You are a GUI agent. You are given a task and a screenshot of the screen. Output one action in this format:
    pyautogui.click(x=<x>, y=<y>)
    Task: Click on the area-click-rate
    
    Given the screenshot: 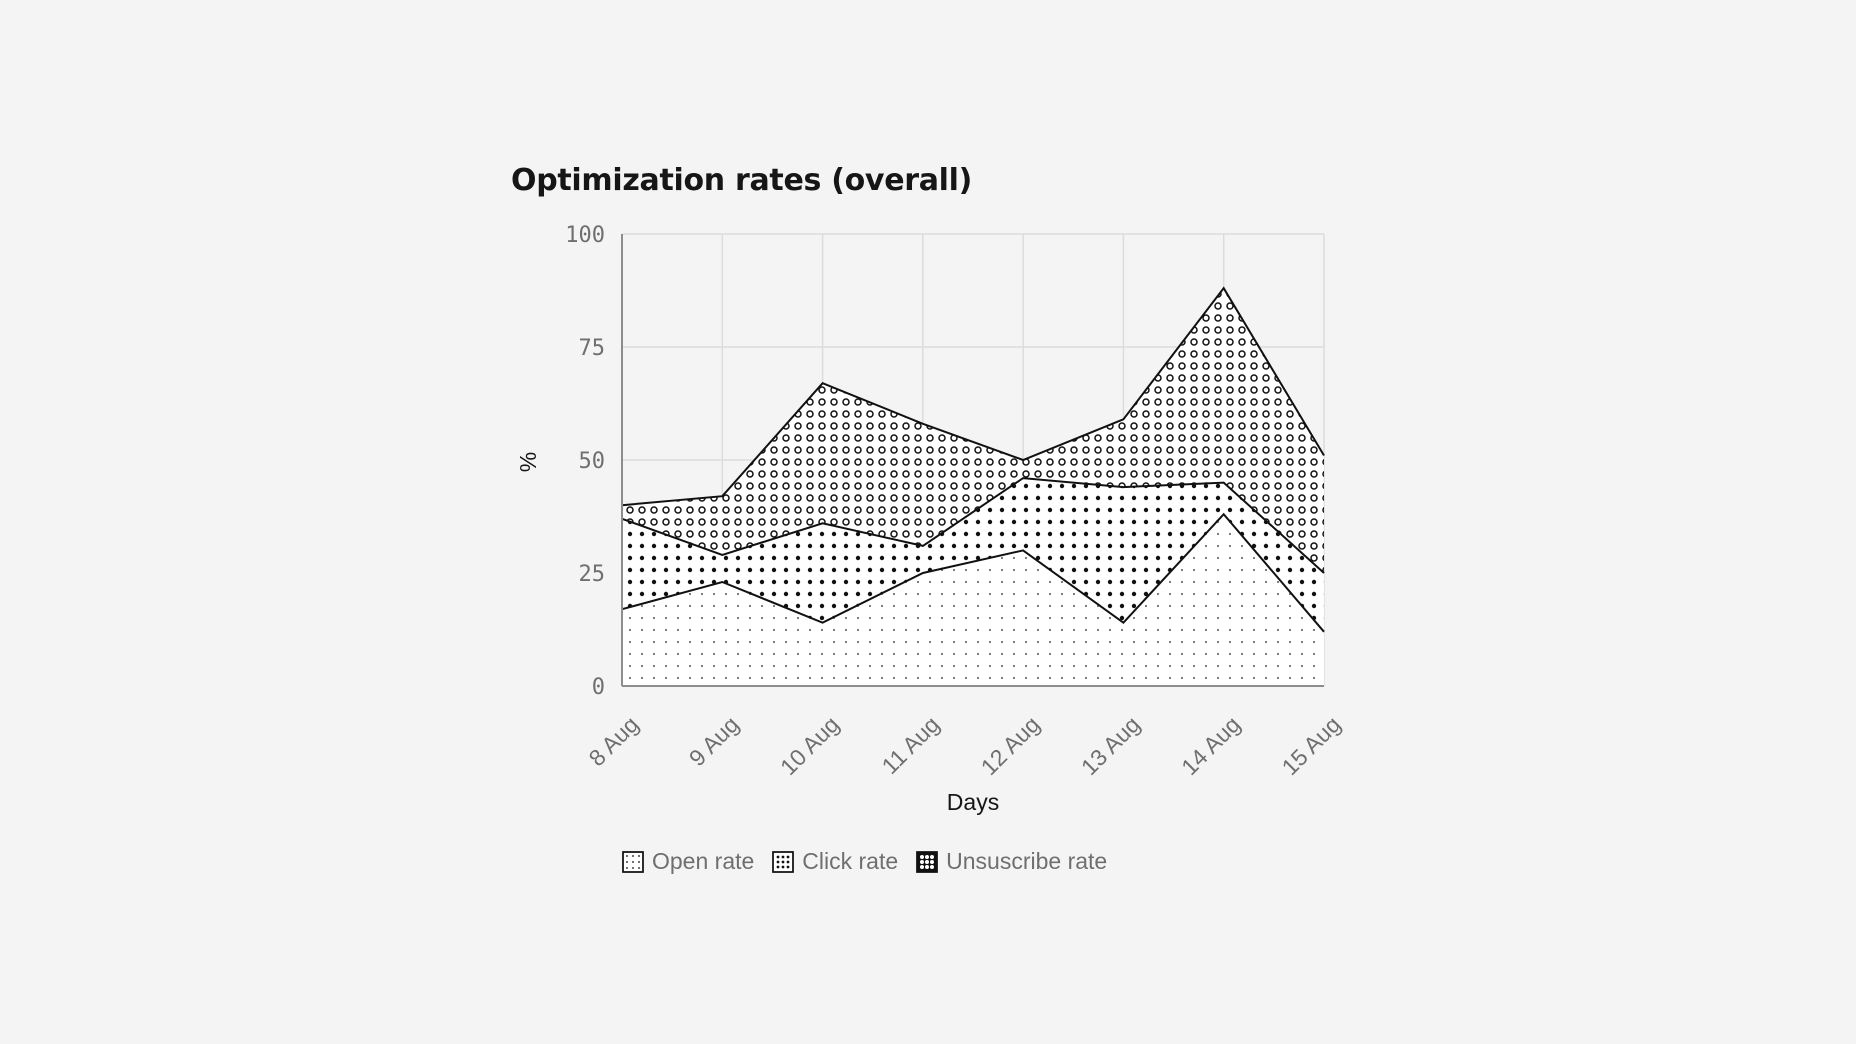 What is the action you would take?
    pyautogui.click(x=973, y=555)
    